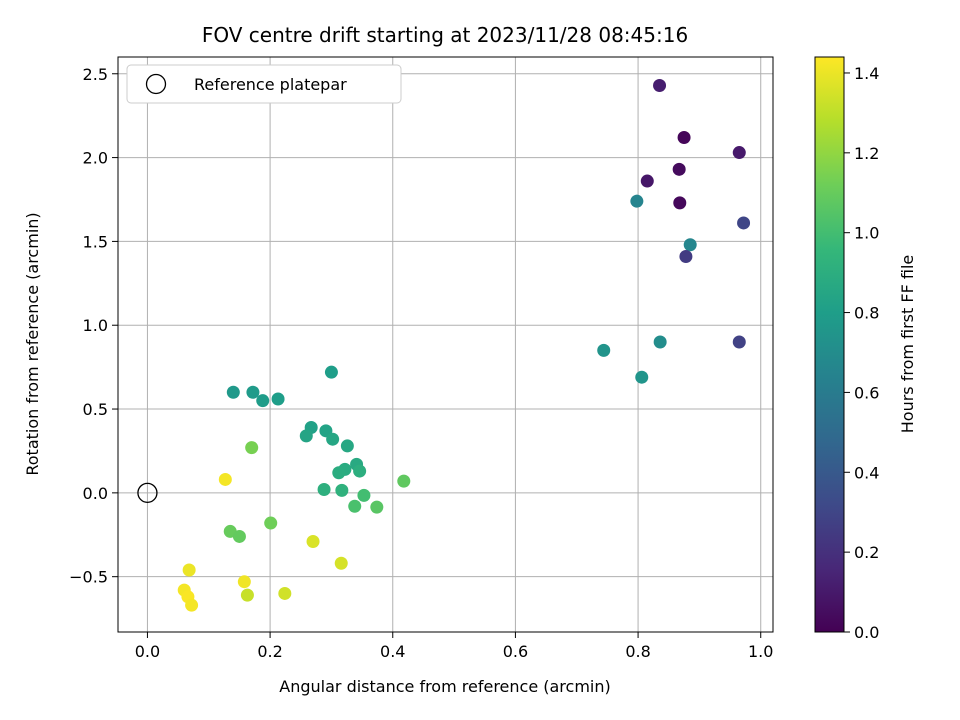 The image size is (960, 720). I want to click on y-axis-ticks: −0.5 0.0 0.5 1.0 1.5 2.0 2.5, so click(93, 326).